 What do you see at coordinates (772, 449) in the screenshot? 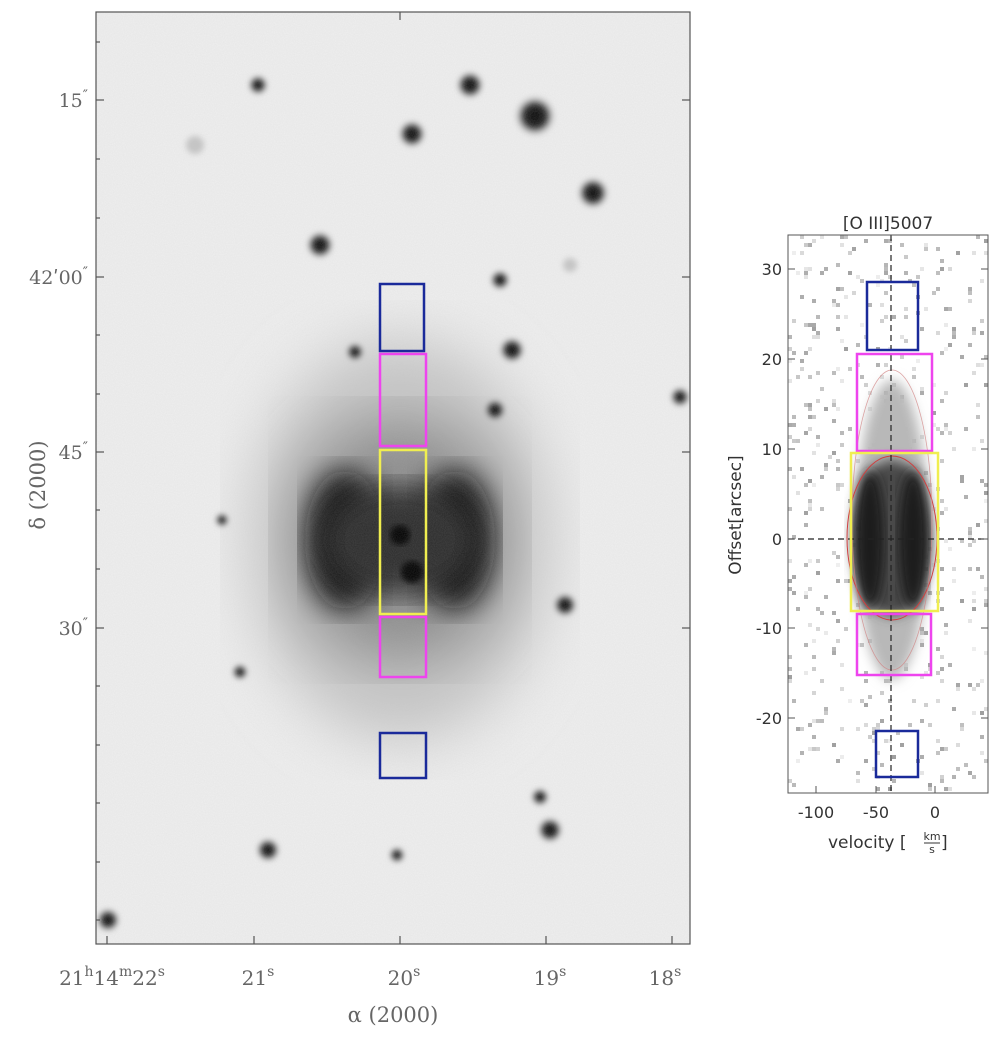
I see `pv-ytick-2: 10` at bounding box center [772, 449].